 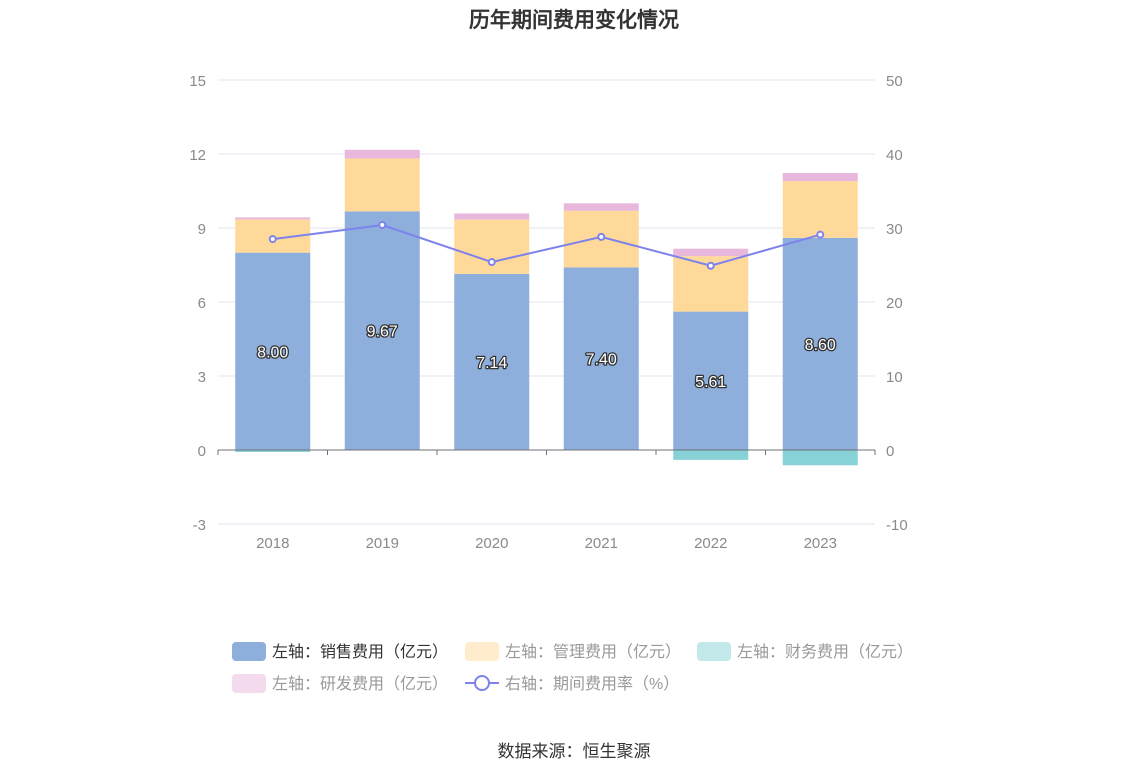 What do you see at coordinates (820, 177) in the screenshot?
I see `bar-rnd-2023` at bounding box center [820, 177].